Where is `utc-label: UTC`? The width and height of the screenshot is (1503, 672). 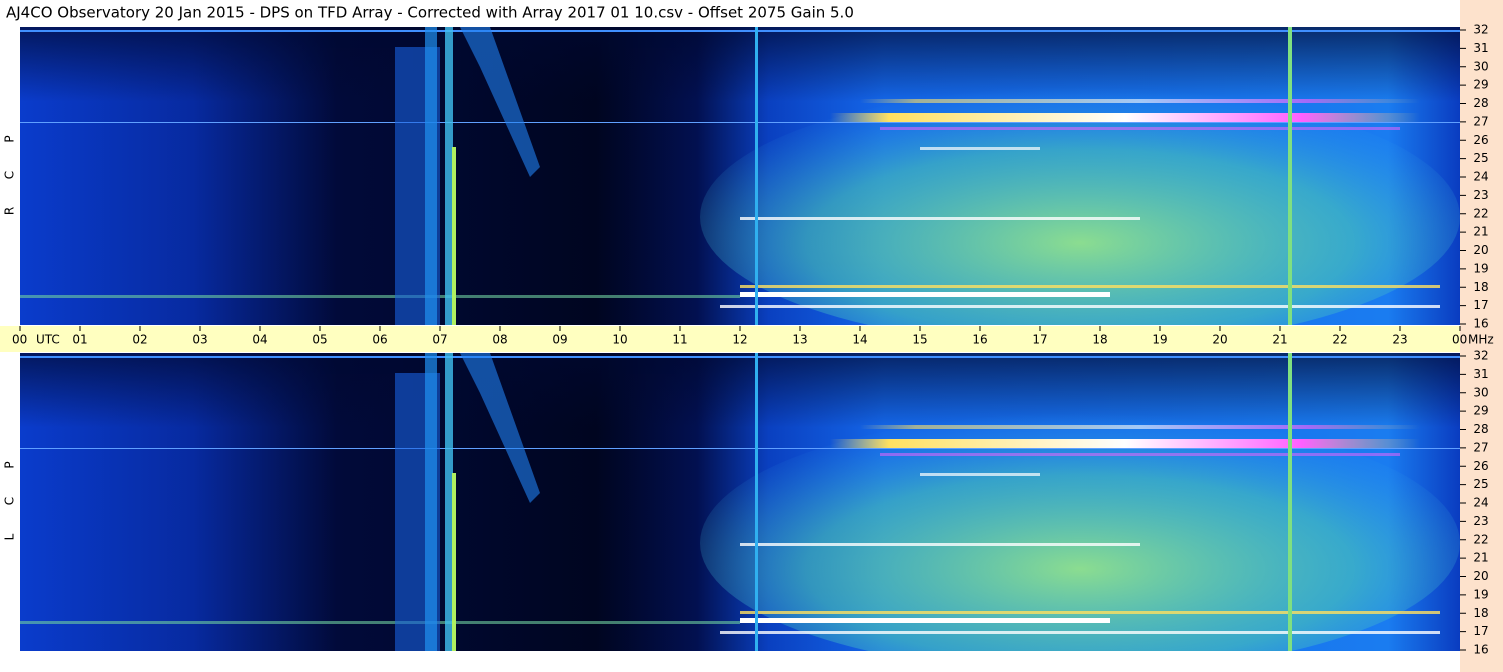 utc-label: UTC is located at coordinates (48, 340).